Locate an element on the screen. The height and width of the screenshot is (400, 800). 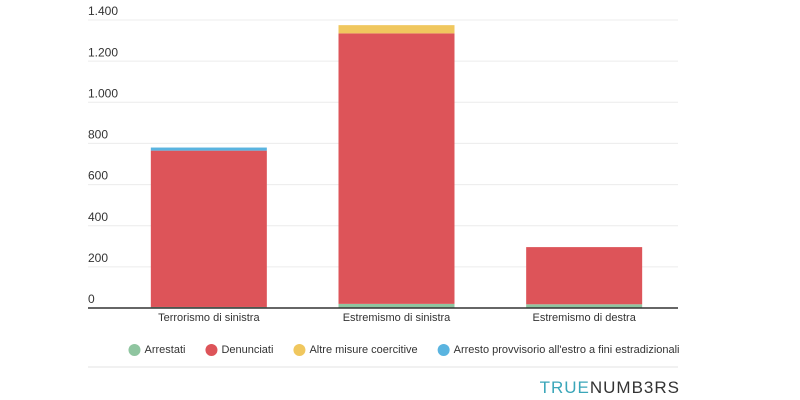
x-tick-label: Estremismo di destra is located at coordinates (585, 318).